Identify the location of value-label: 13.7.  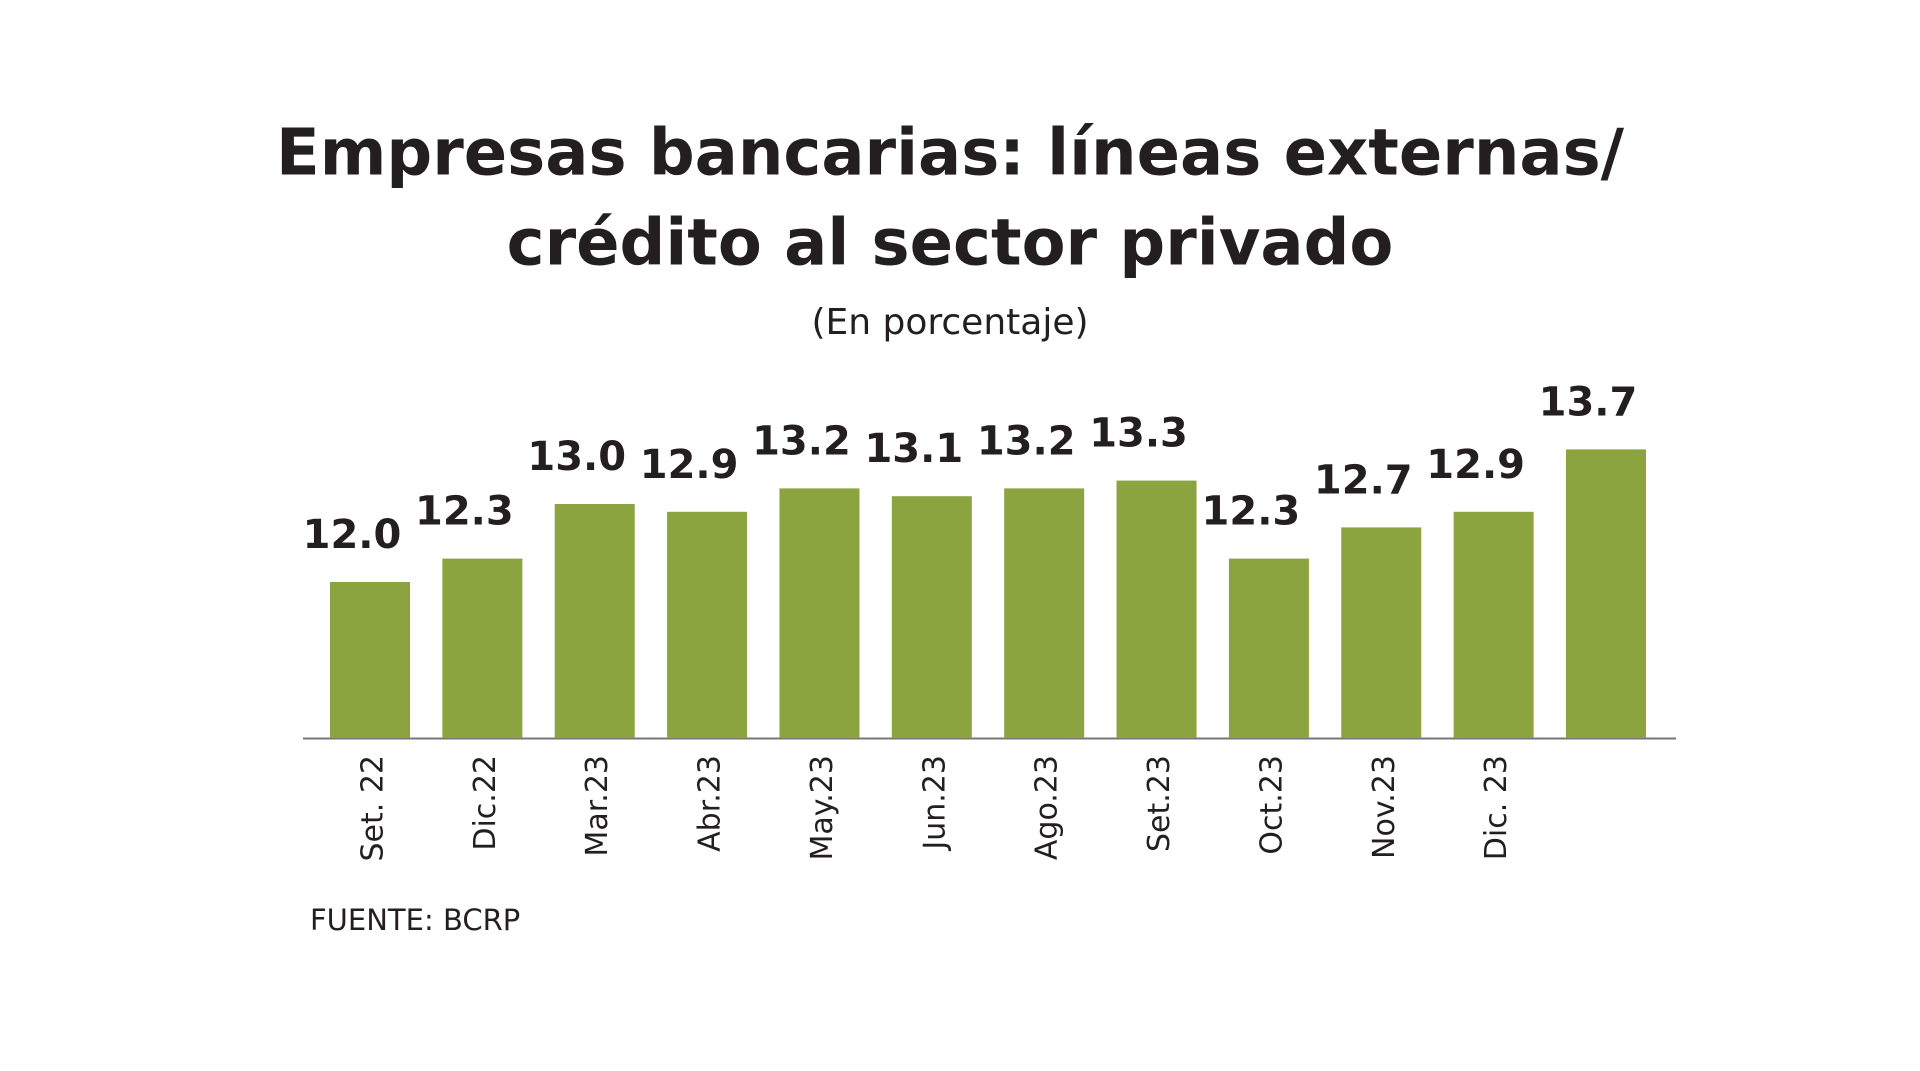
(1588, 402).